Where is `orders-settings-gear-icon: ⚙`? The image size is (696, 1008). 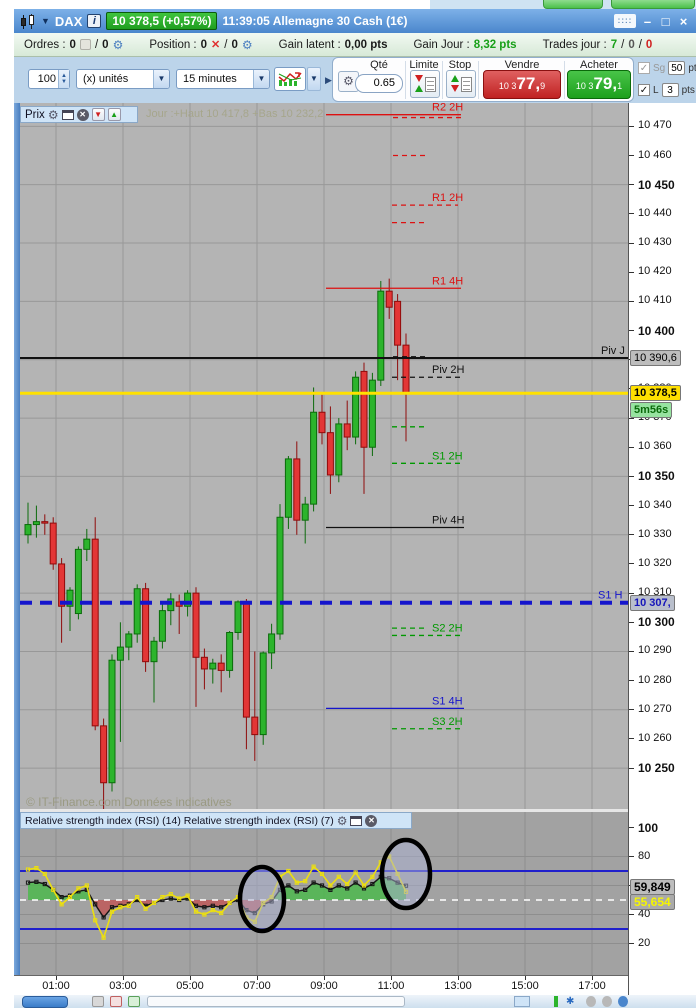
orders-settings-gear-icon: ⚙ is located at coordinates (118, 44).